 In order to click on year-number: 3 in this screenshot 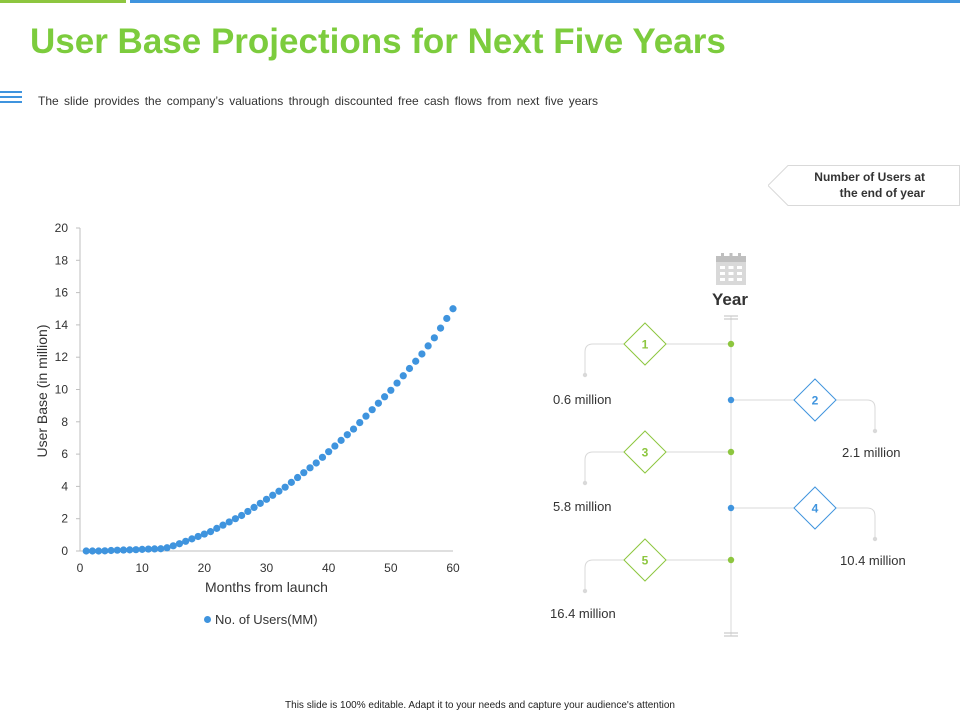, I will do `click(645, 453)`.